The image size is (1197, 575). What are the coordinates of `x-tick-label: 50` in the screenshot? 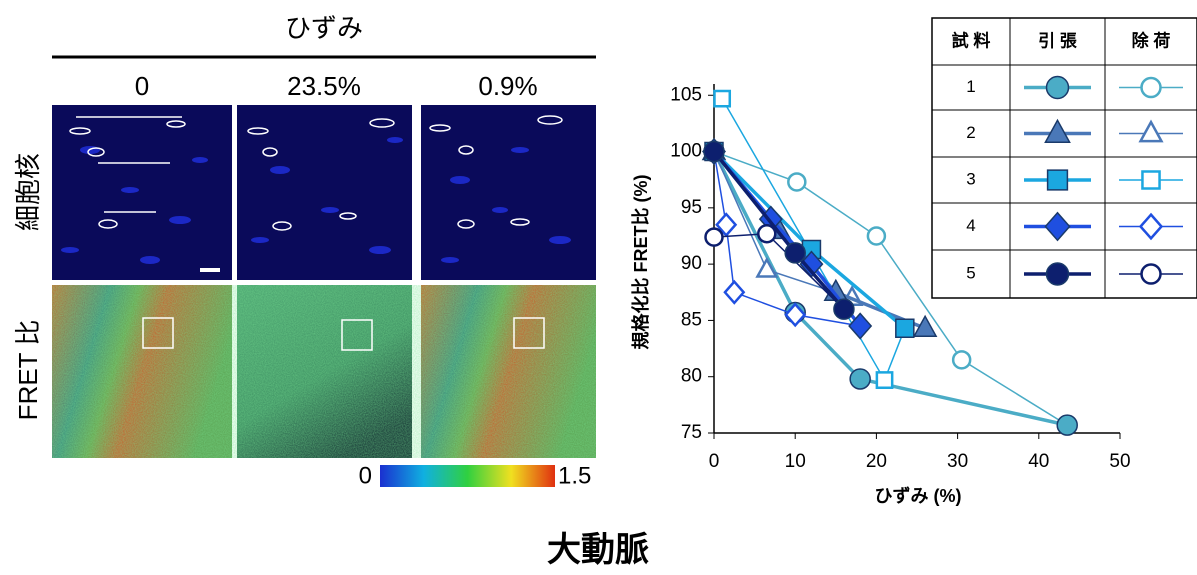 It's located at (1119, 461).